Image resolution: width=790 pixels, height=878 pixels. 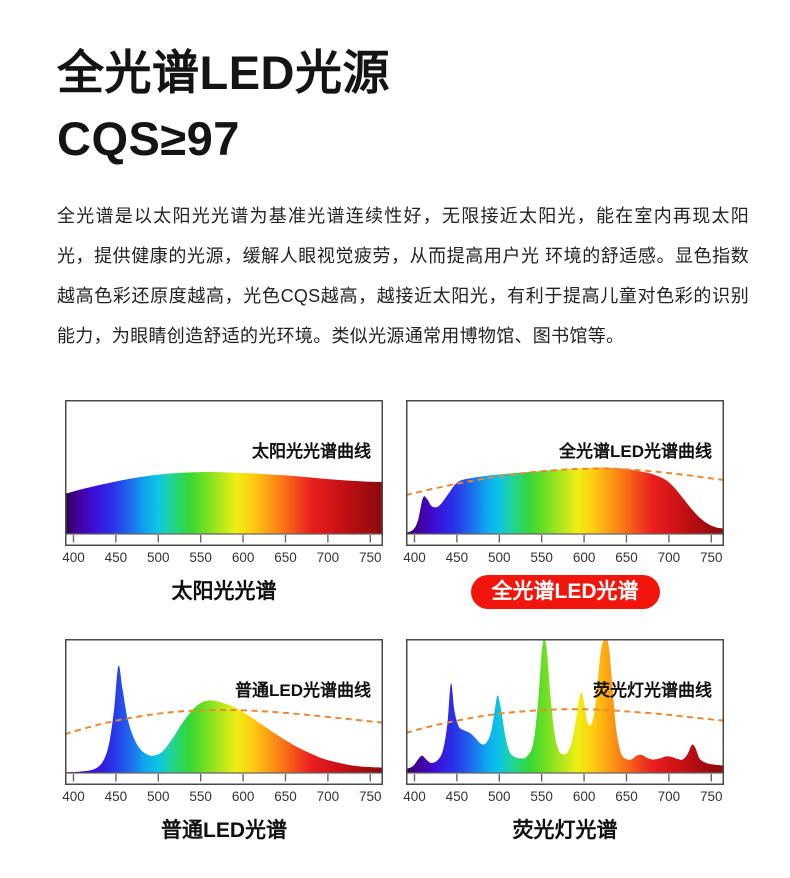 I want to click on title-line-1: 全光谱LED光源, so click(x=223, y=72).